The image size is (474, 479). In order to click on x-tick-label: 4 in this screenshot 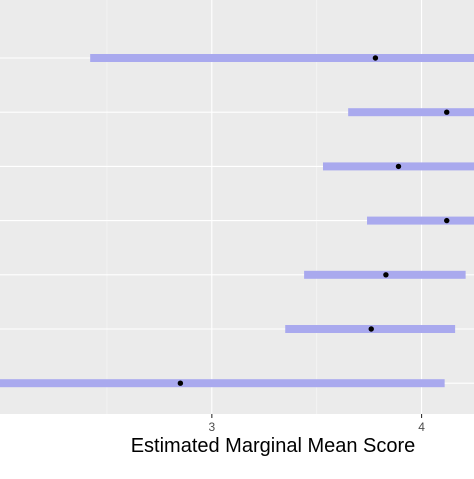, I will do `click(421, 427)`.